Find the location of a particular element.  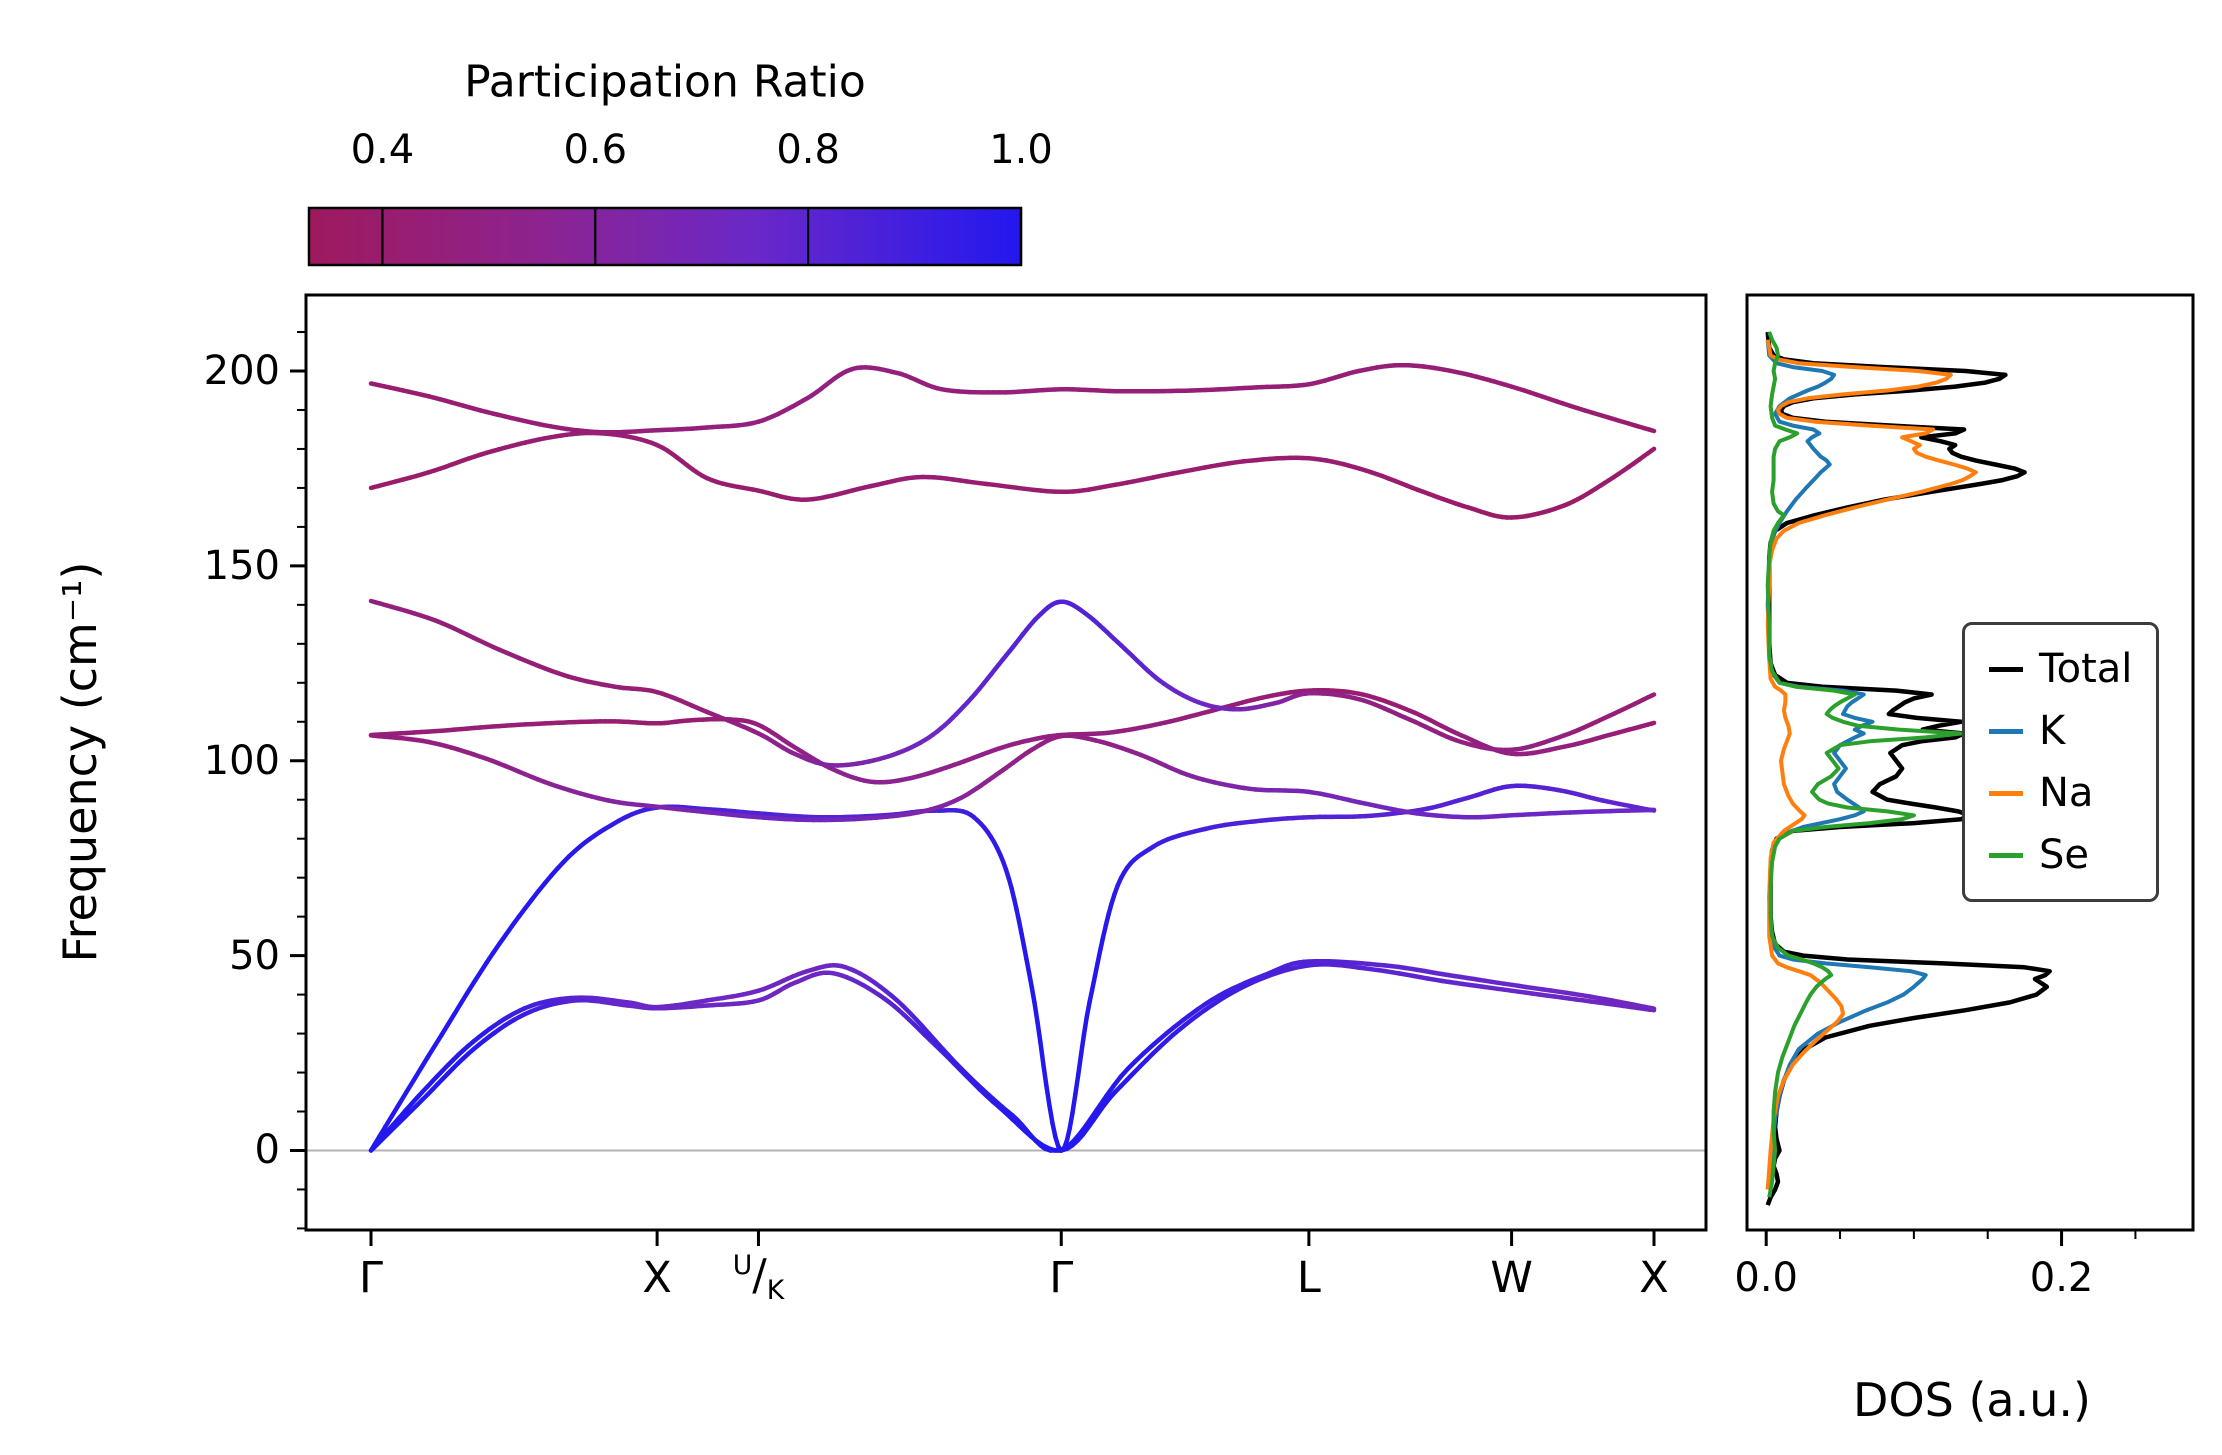

dos-curve-se is located at coordinates (1864, 764).